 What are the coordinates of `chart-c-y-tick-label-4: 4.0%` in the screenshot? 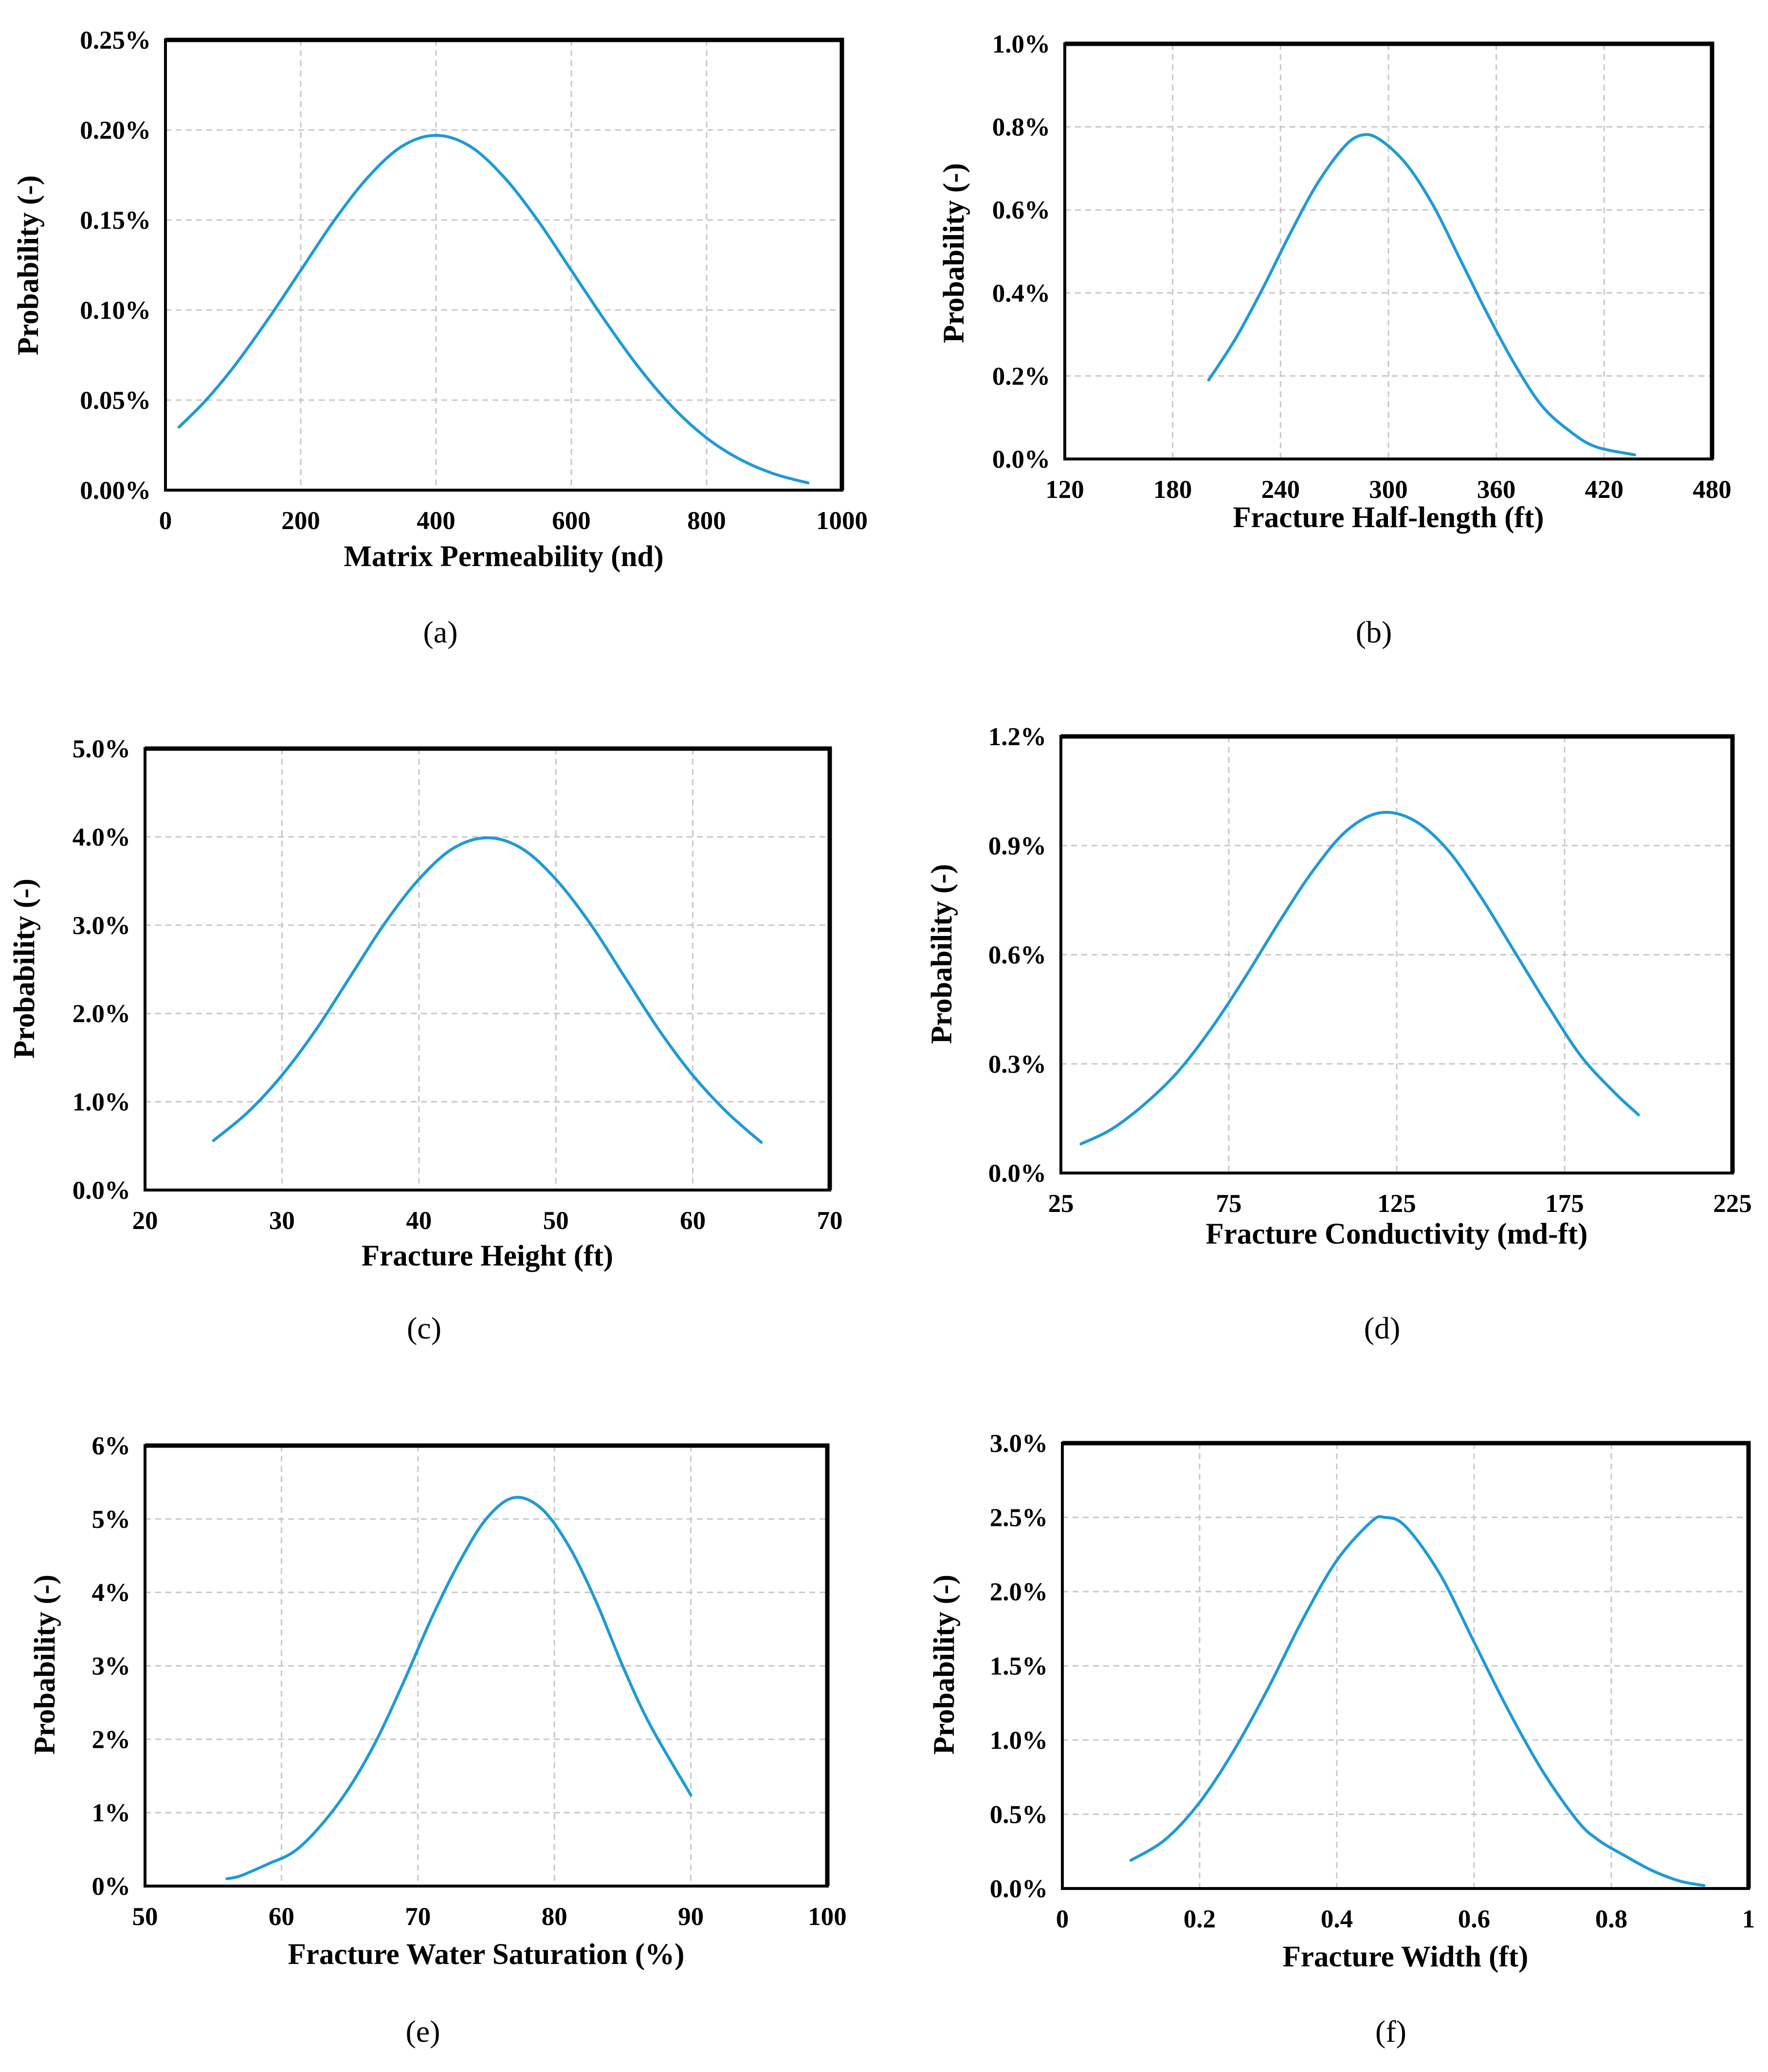 It's located at (101, 837).